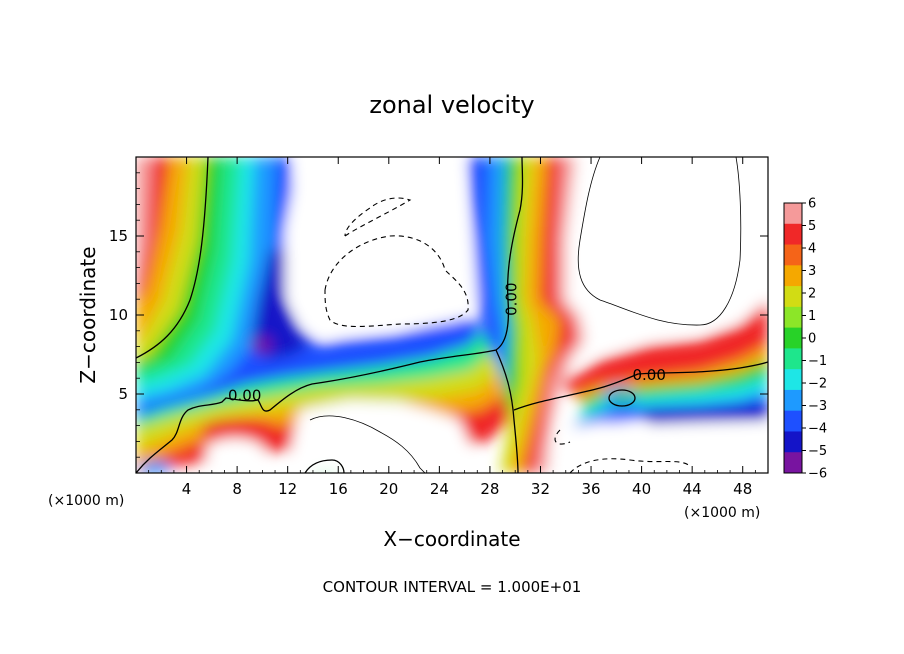  What do you see at coordinates (88, 314) in the screenshot?
I see `y-axis-title: Z−coordinate` at bounding box center [88, 314].